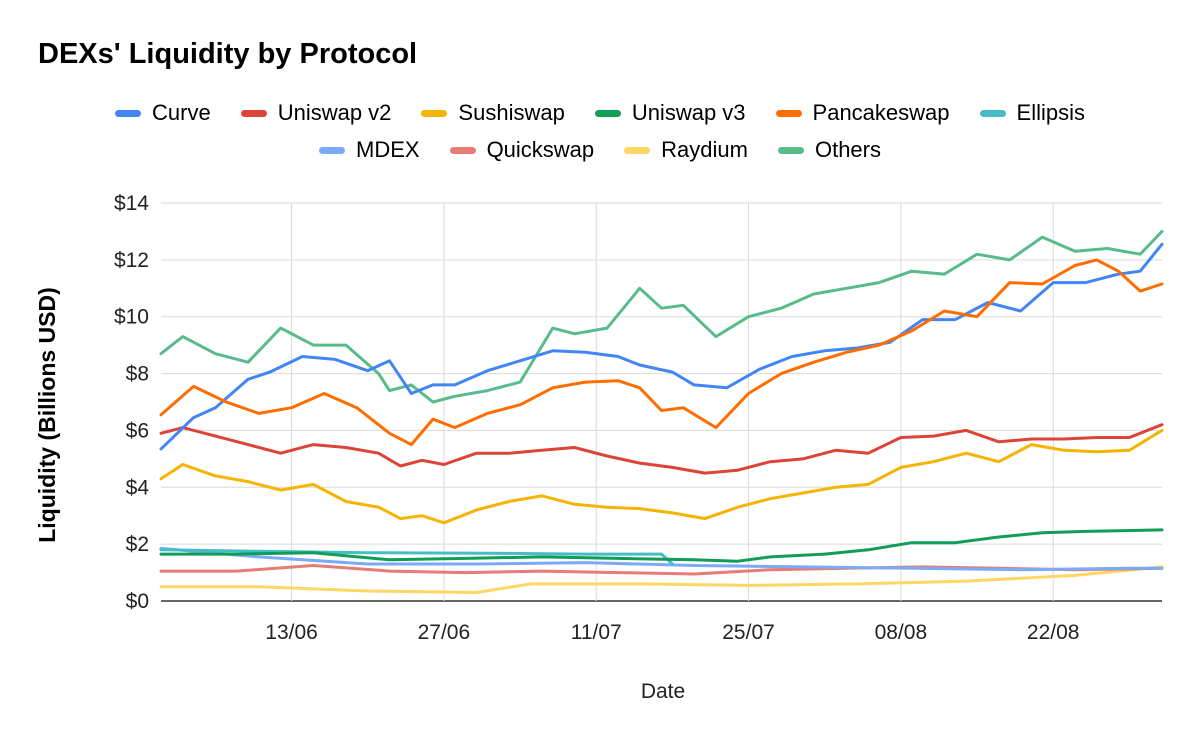 This screenshot has height=742, width=1200. I want to click on legend-label: Uniswap v2, so click(334, 112).